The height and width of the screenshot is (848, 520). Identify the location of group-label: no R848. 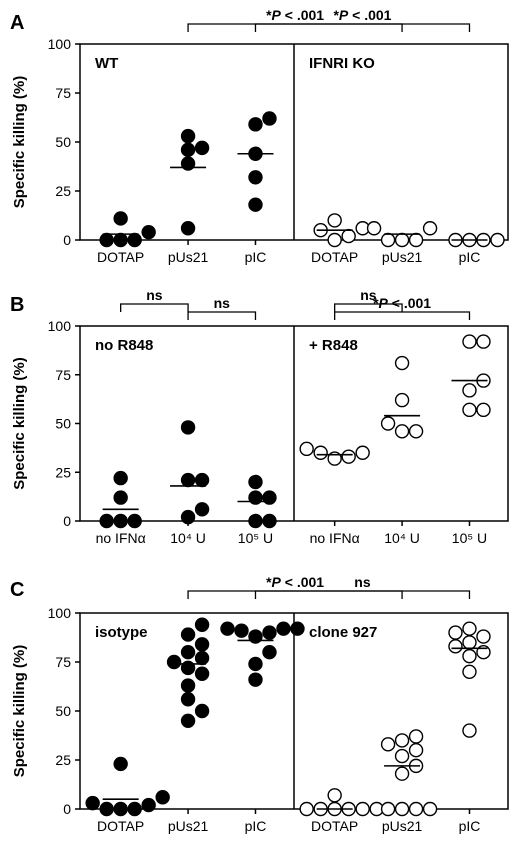
(124, 345).